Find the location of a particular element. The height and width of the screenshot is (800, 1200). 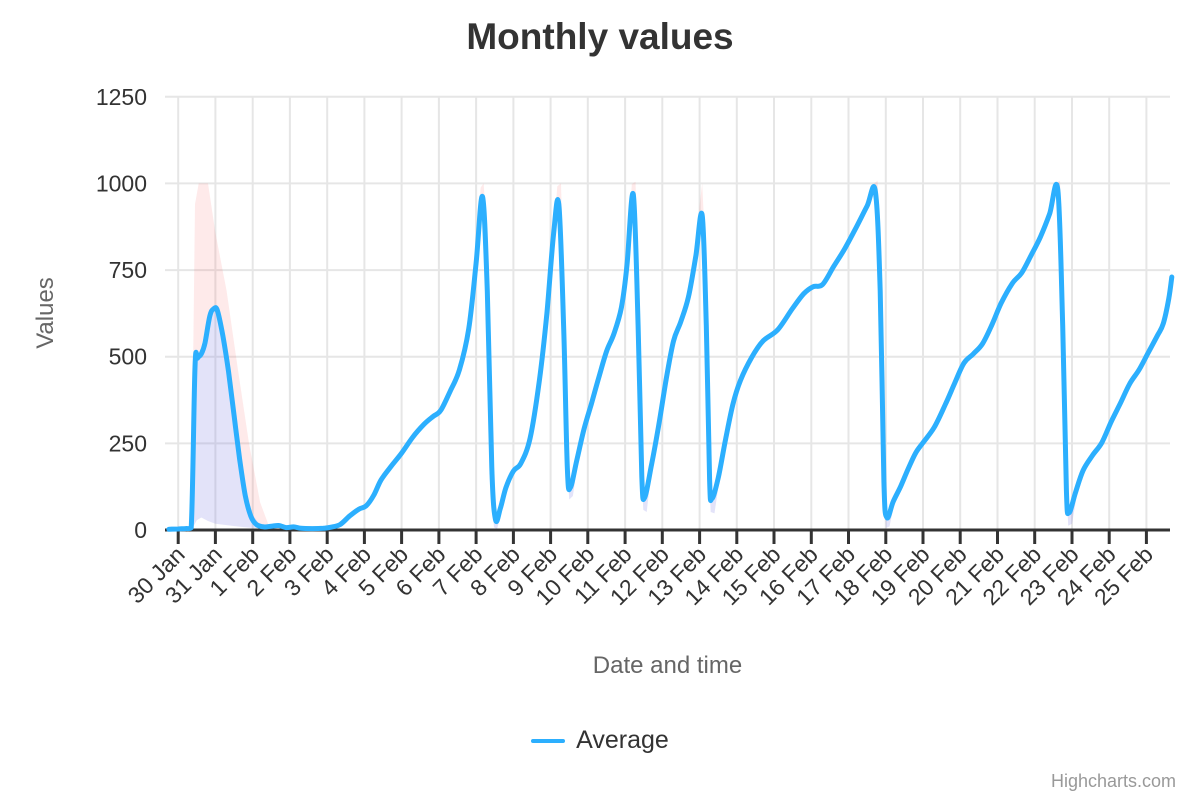

range-band-pink is located at coordinates (230, 355).